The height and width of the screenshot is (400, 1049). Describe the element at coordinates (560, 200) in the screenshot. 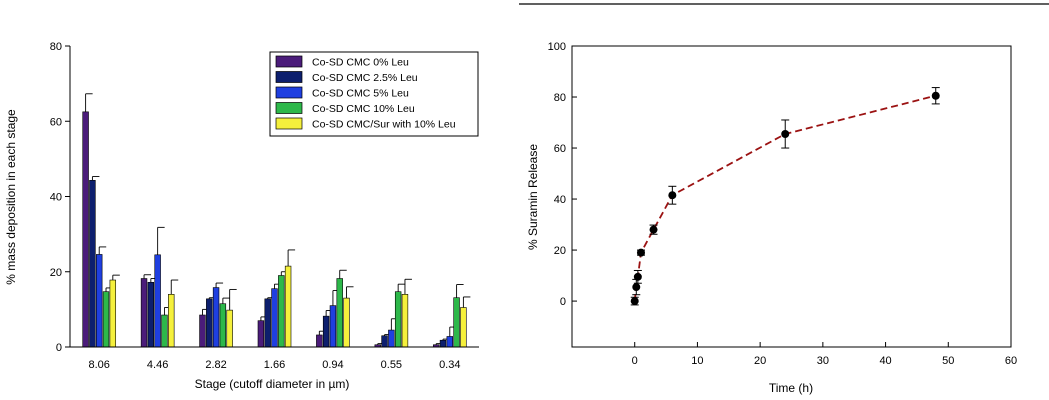

I see `line-y-tick-label: 40` at that location.